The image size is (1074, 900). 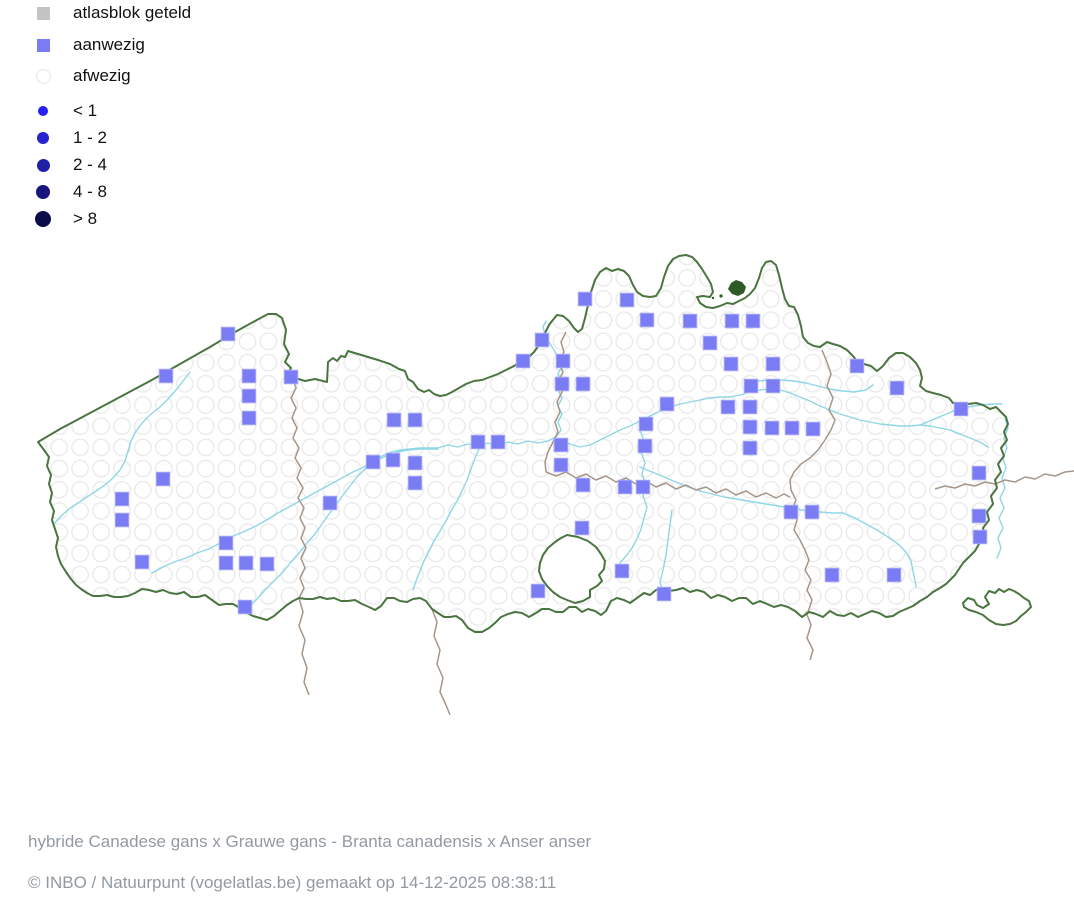 What do you see at coordinates (90, 164) in the screenshot?
I see `legend-label: 2 - 4` at bounding box center [90, 164].